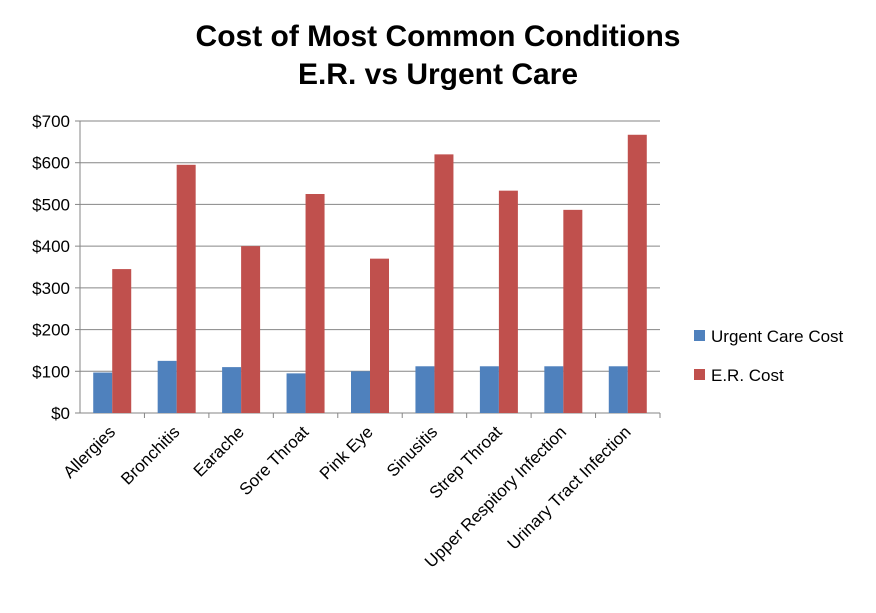 The width and height of the screenshot is (876, 613). I want to click on y-tick-label: $200, so click(51, 330).